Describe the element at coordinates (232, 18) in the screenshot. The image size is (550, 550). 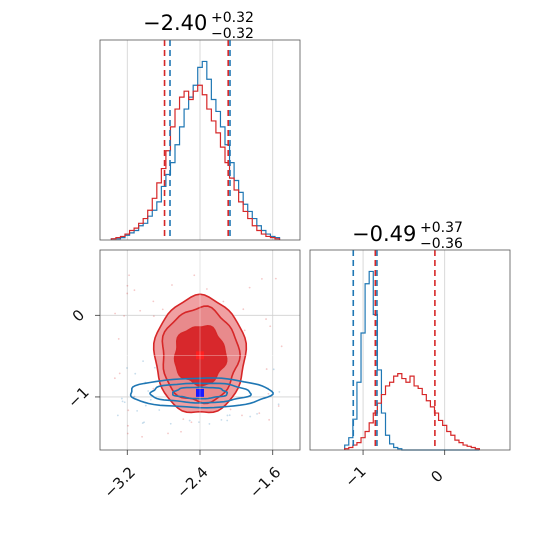
I see `hist1-title-plus: +0.32` at that location.